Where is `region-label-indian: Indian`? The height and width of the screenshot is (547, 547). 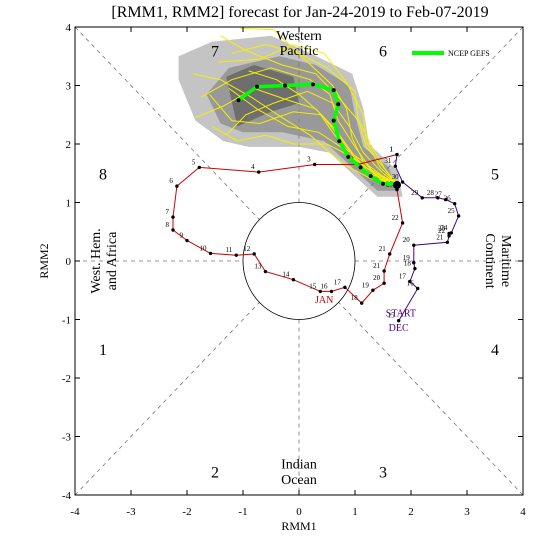
region-label-indian: Indian is located at coordinates (299, 465).